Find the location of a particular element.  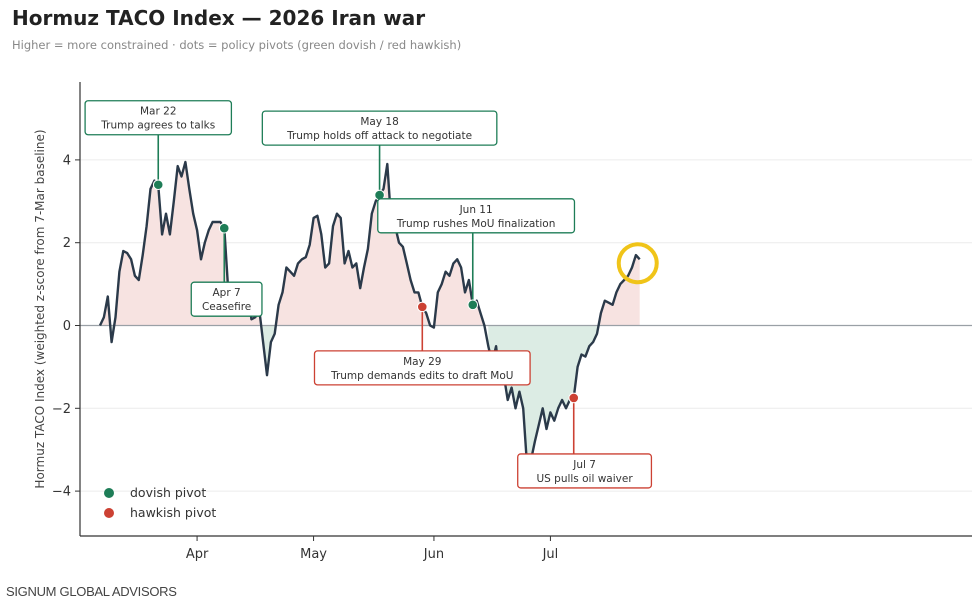

legend-dovish-marker is located at coordinates (109, 493).